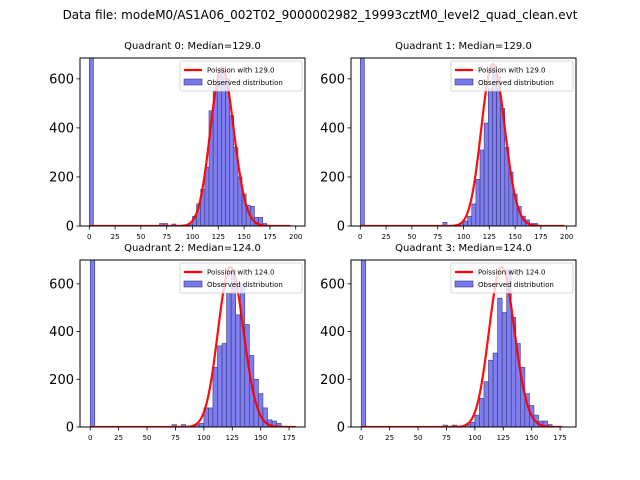 Image resolution: width=640 pixels, height=480 pixels. I want to click on subplot-title: Quadrant 3: Median=124.0, so click(463, 248).